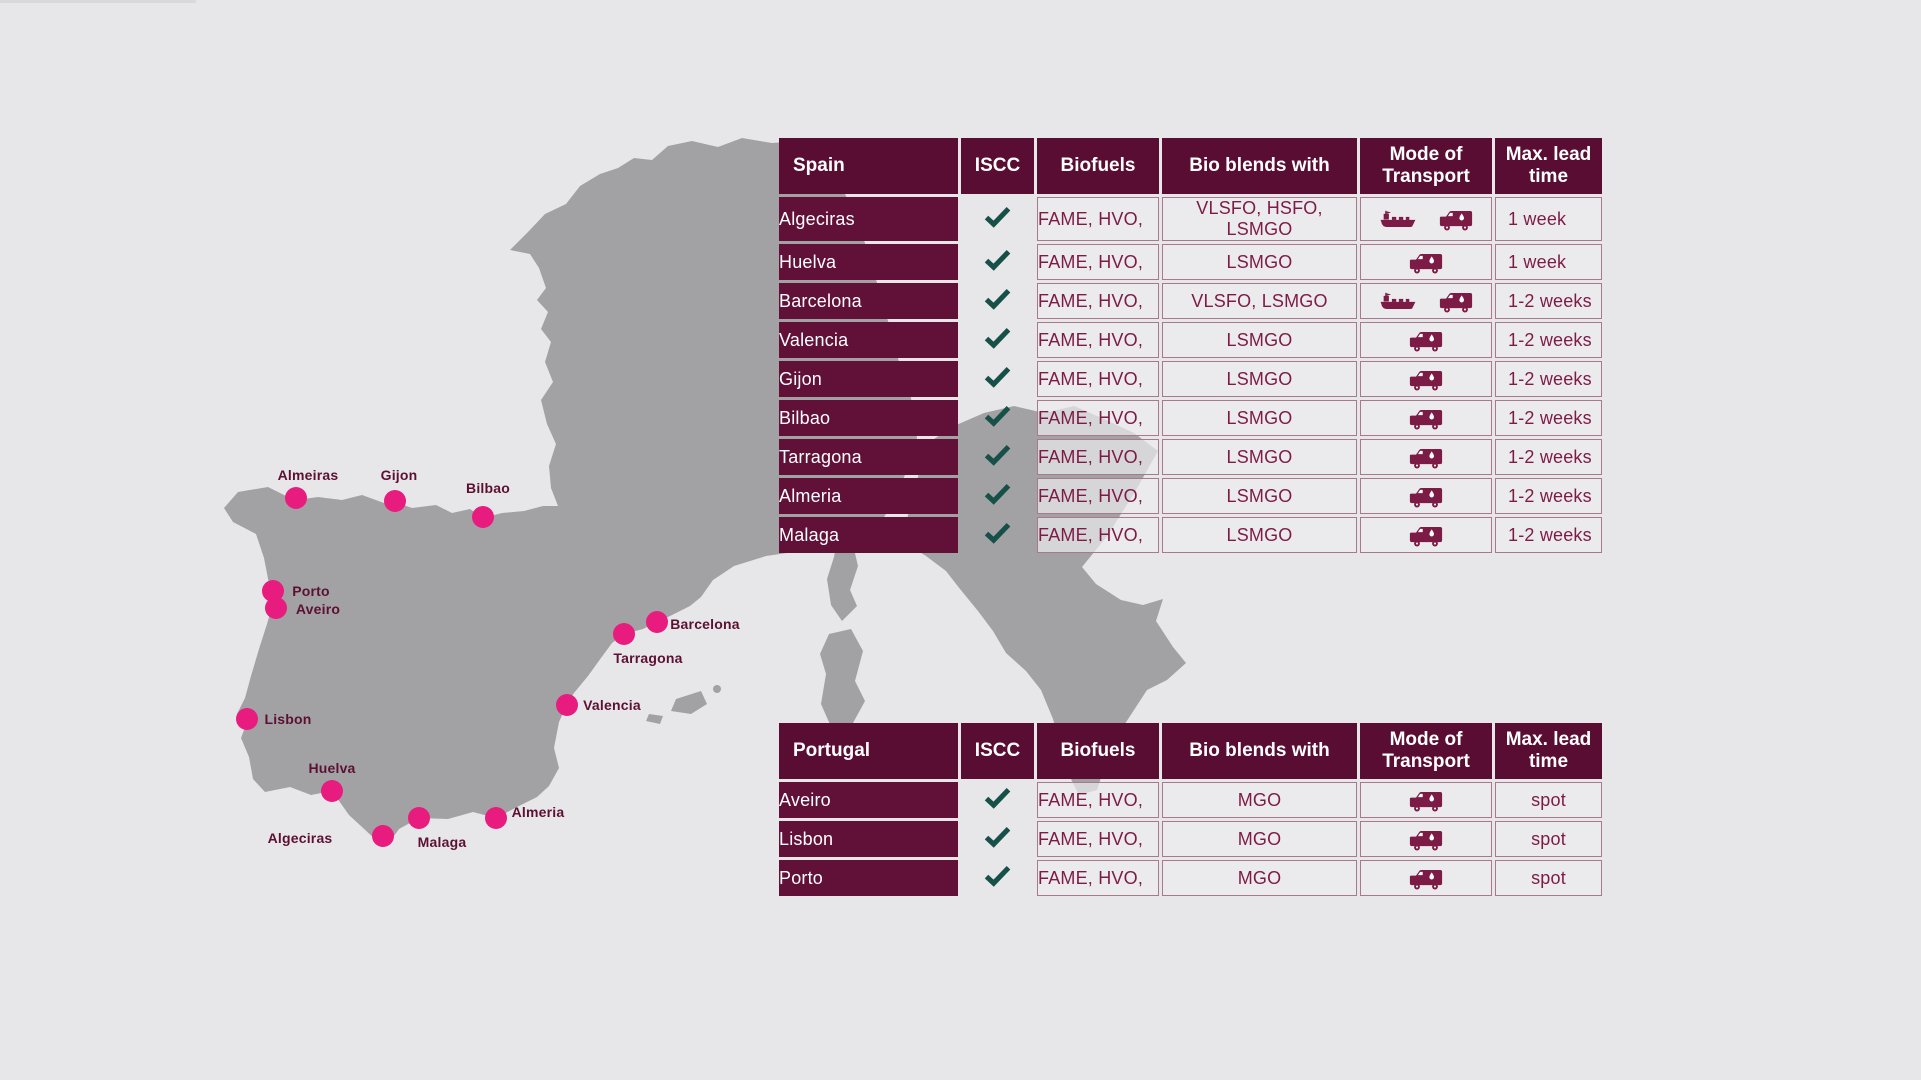  What do you see at coordinates (288, 719) in the screenshot?
I see `port-label-lisbon: Lisbon` at bounding box center [288, 719].